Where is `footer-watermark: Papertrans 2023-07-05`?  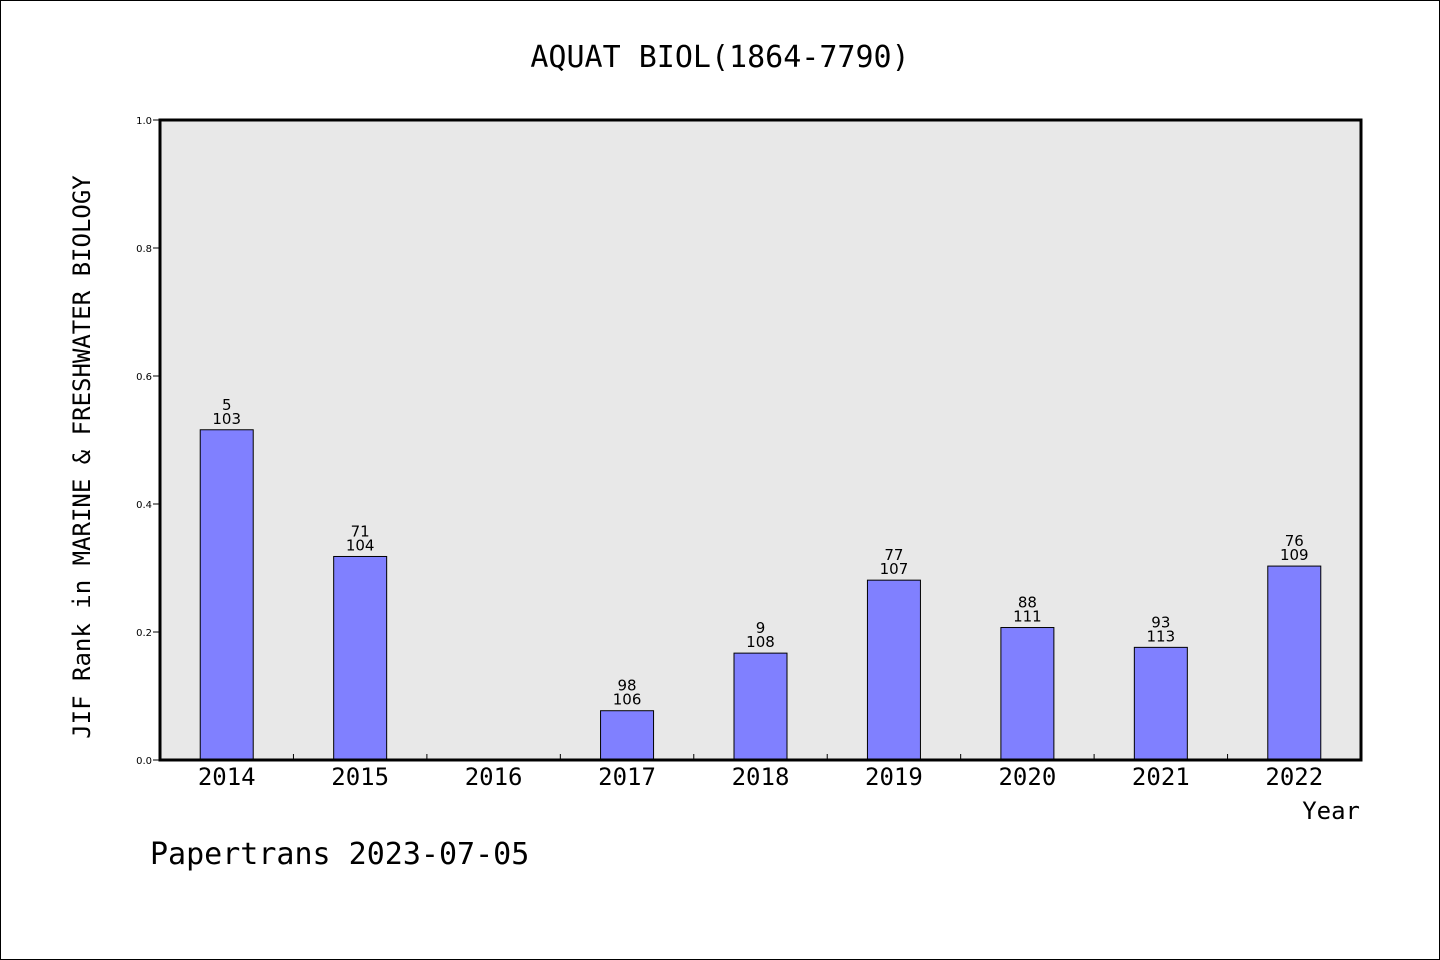
footer-watermark: Papertrans 2023-07-05 is located at coordinates (339, 854).